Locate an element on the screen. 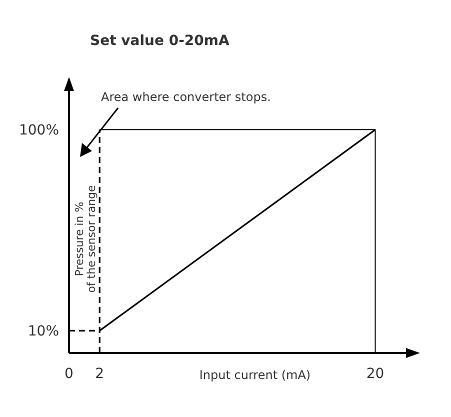 This screenshot has width=451, height=417. x-tick-label: 20 is located at coordinates (375, 374).